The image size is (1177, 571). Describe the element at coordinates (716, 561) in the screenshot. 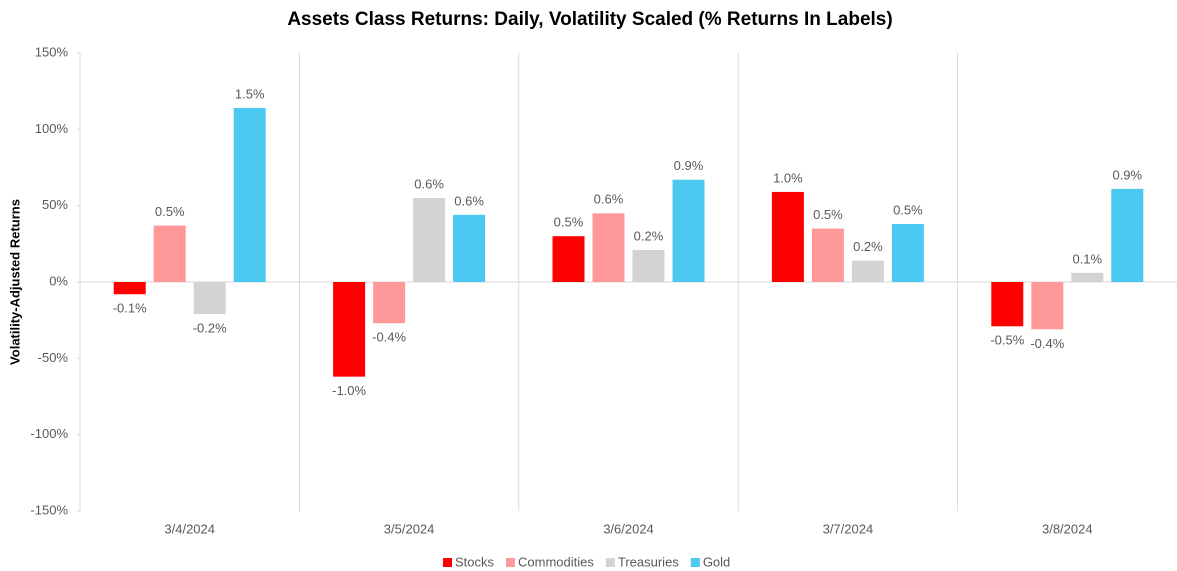

I see `legend-label: Gold` at that location.